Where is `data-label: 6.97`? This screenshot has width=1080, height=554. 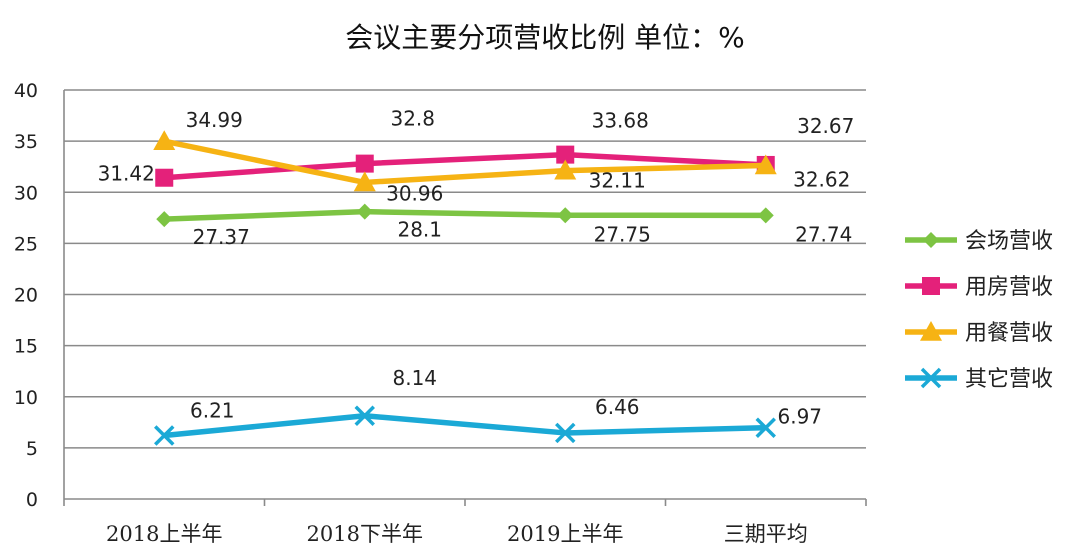
data-label: 6.97 is located at coordinates (799, 417).